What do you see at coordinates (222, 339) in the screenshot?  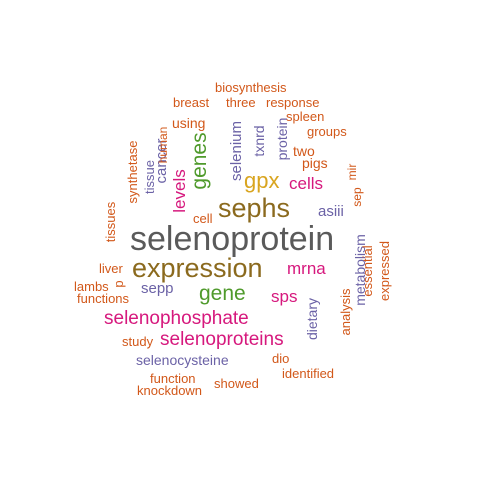 I see `word-selenoproteins: selenoproteins` at bounding box center [222, 339].